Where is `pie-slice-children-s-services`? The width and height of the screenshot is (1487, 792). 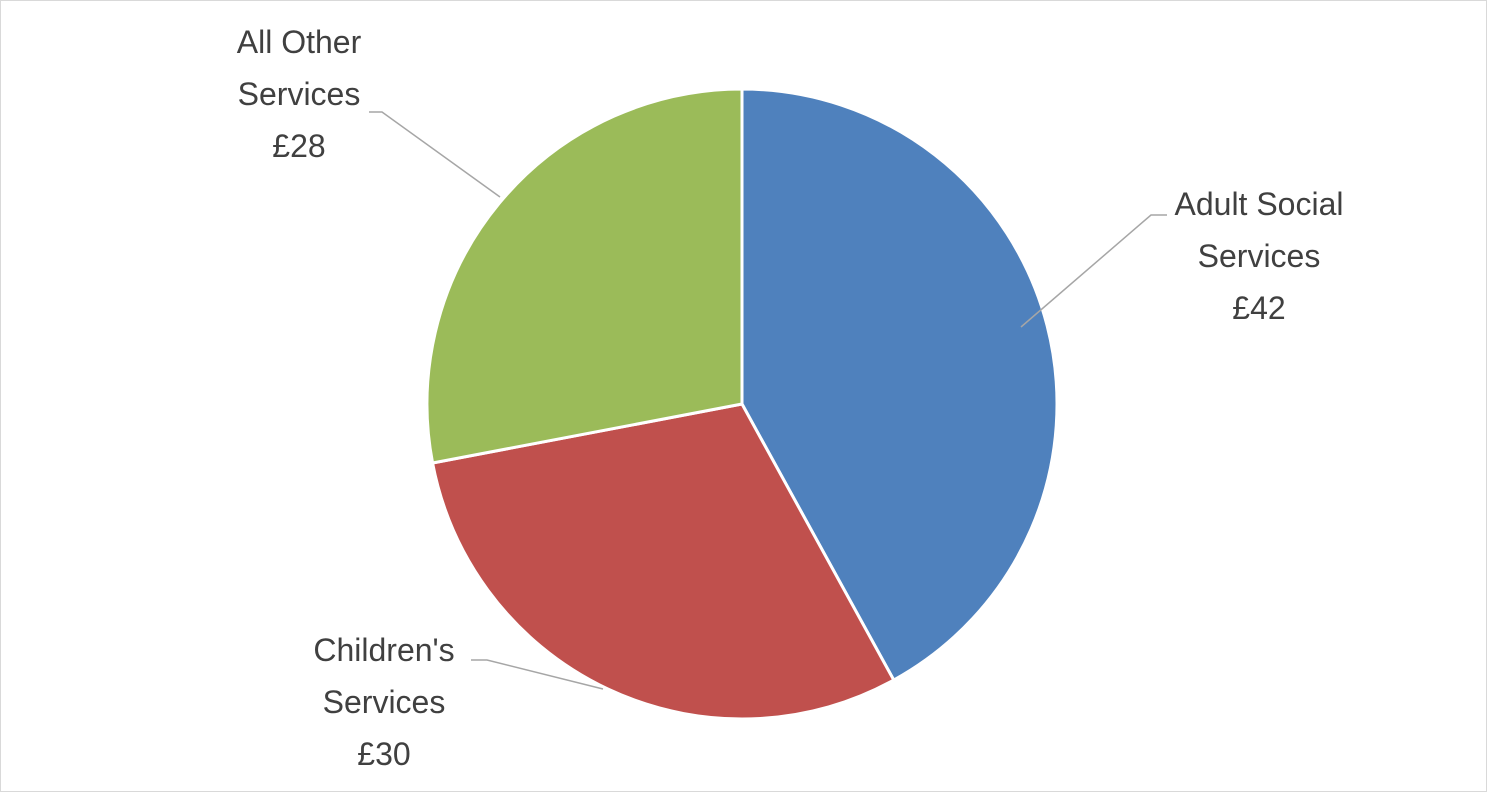 pie-slice-children-s-services is located at coordinates (663, 561).